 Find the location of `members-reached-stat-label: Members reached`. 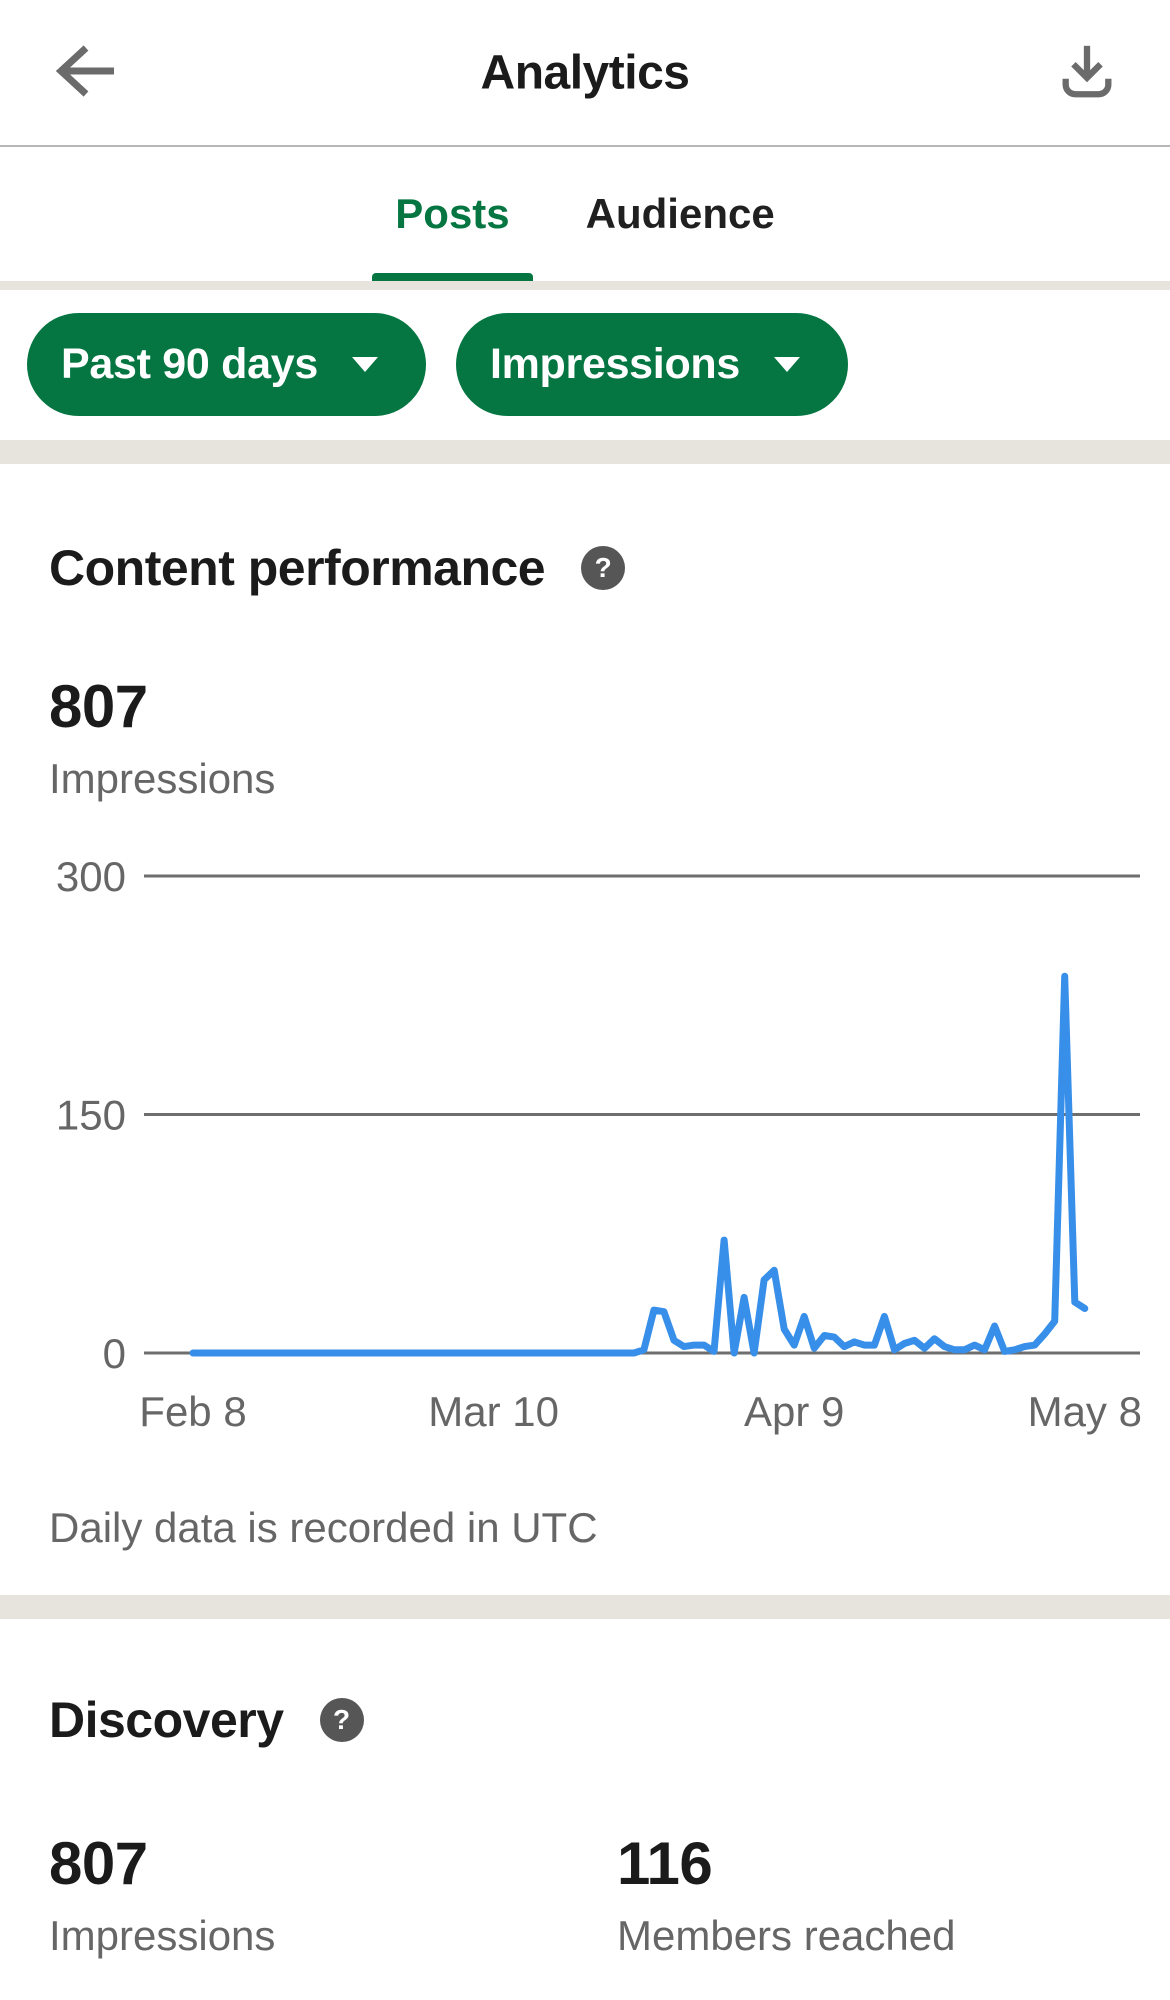

members-reached-stat-label: Members reached is located at coordinates (786, 1935).